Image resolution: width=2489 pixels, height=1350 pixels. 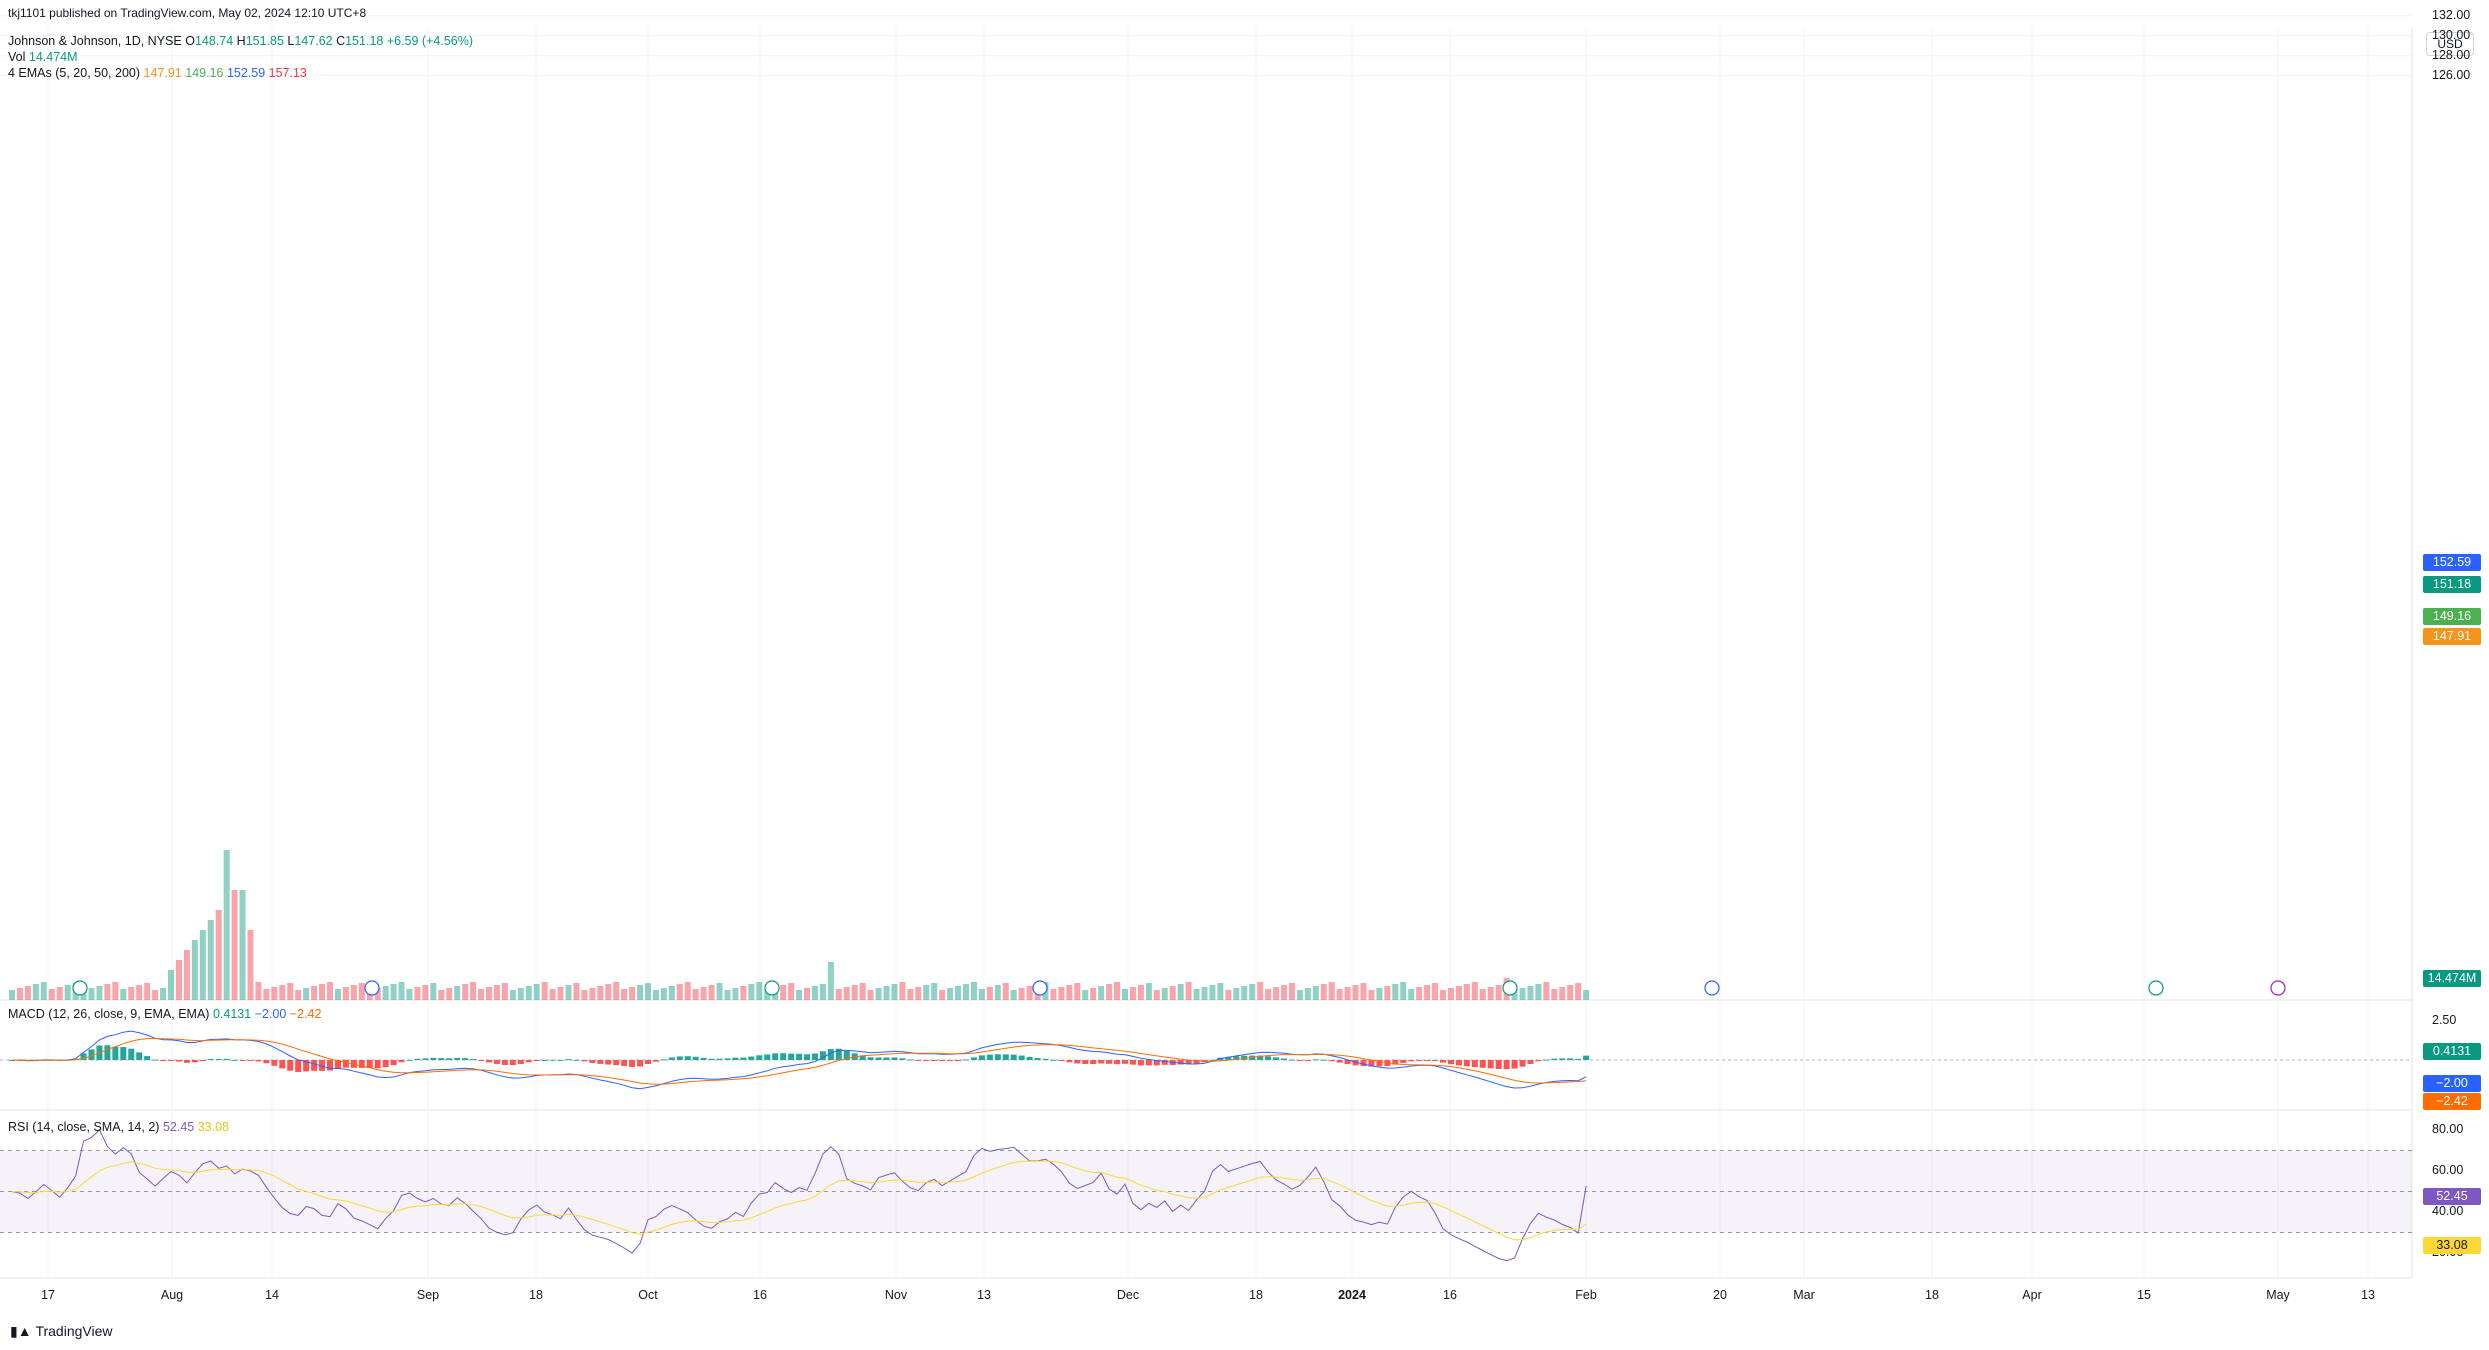 What do you see at coordinates (23, 1331) in the screenshot?
I see `tv-logo-icon: ▮▲` at bounding box center [23, 1331].